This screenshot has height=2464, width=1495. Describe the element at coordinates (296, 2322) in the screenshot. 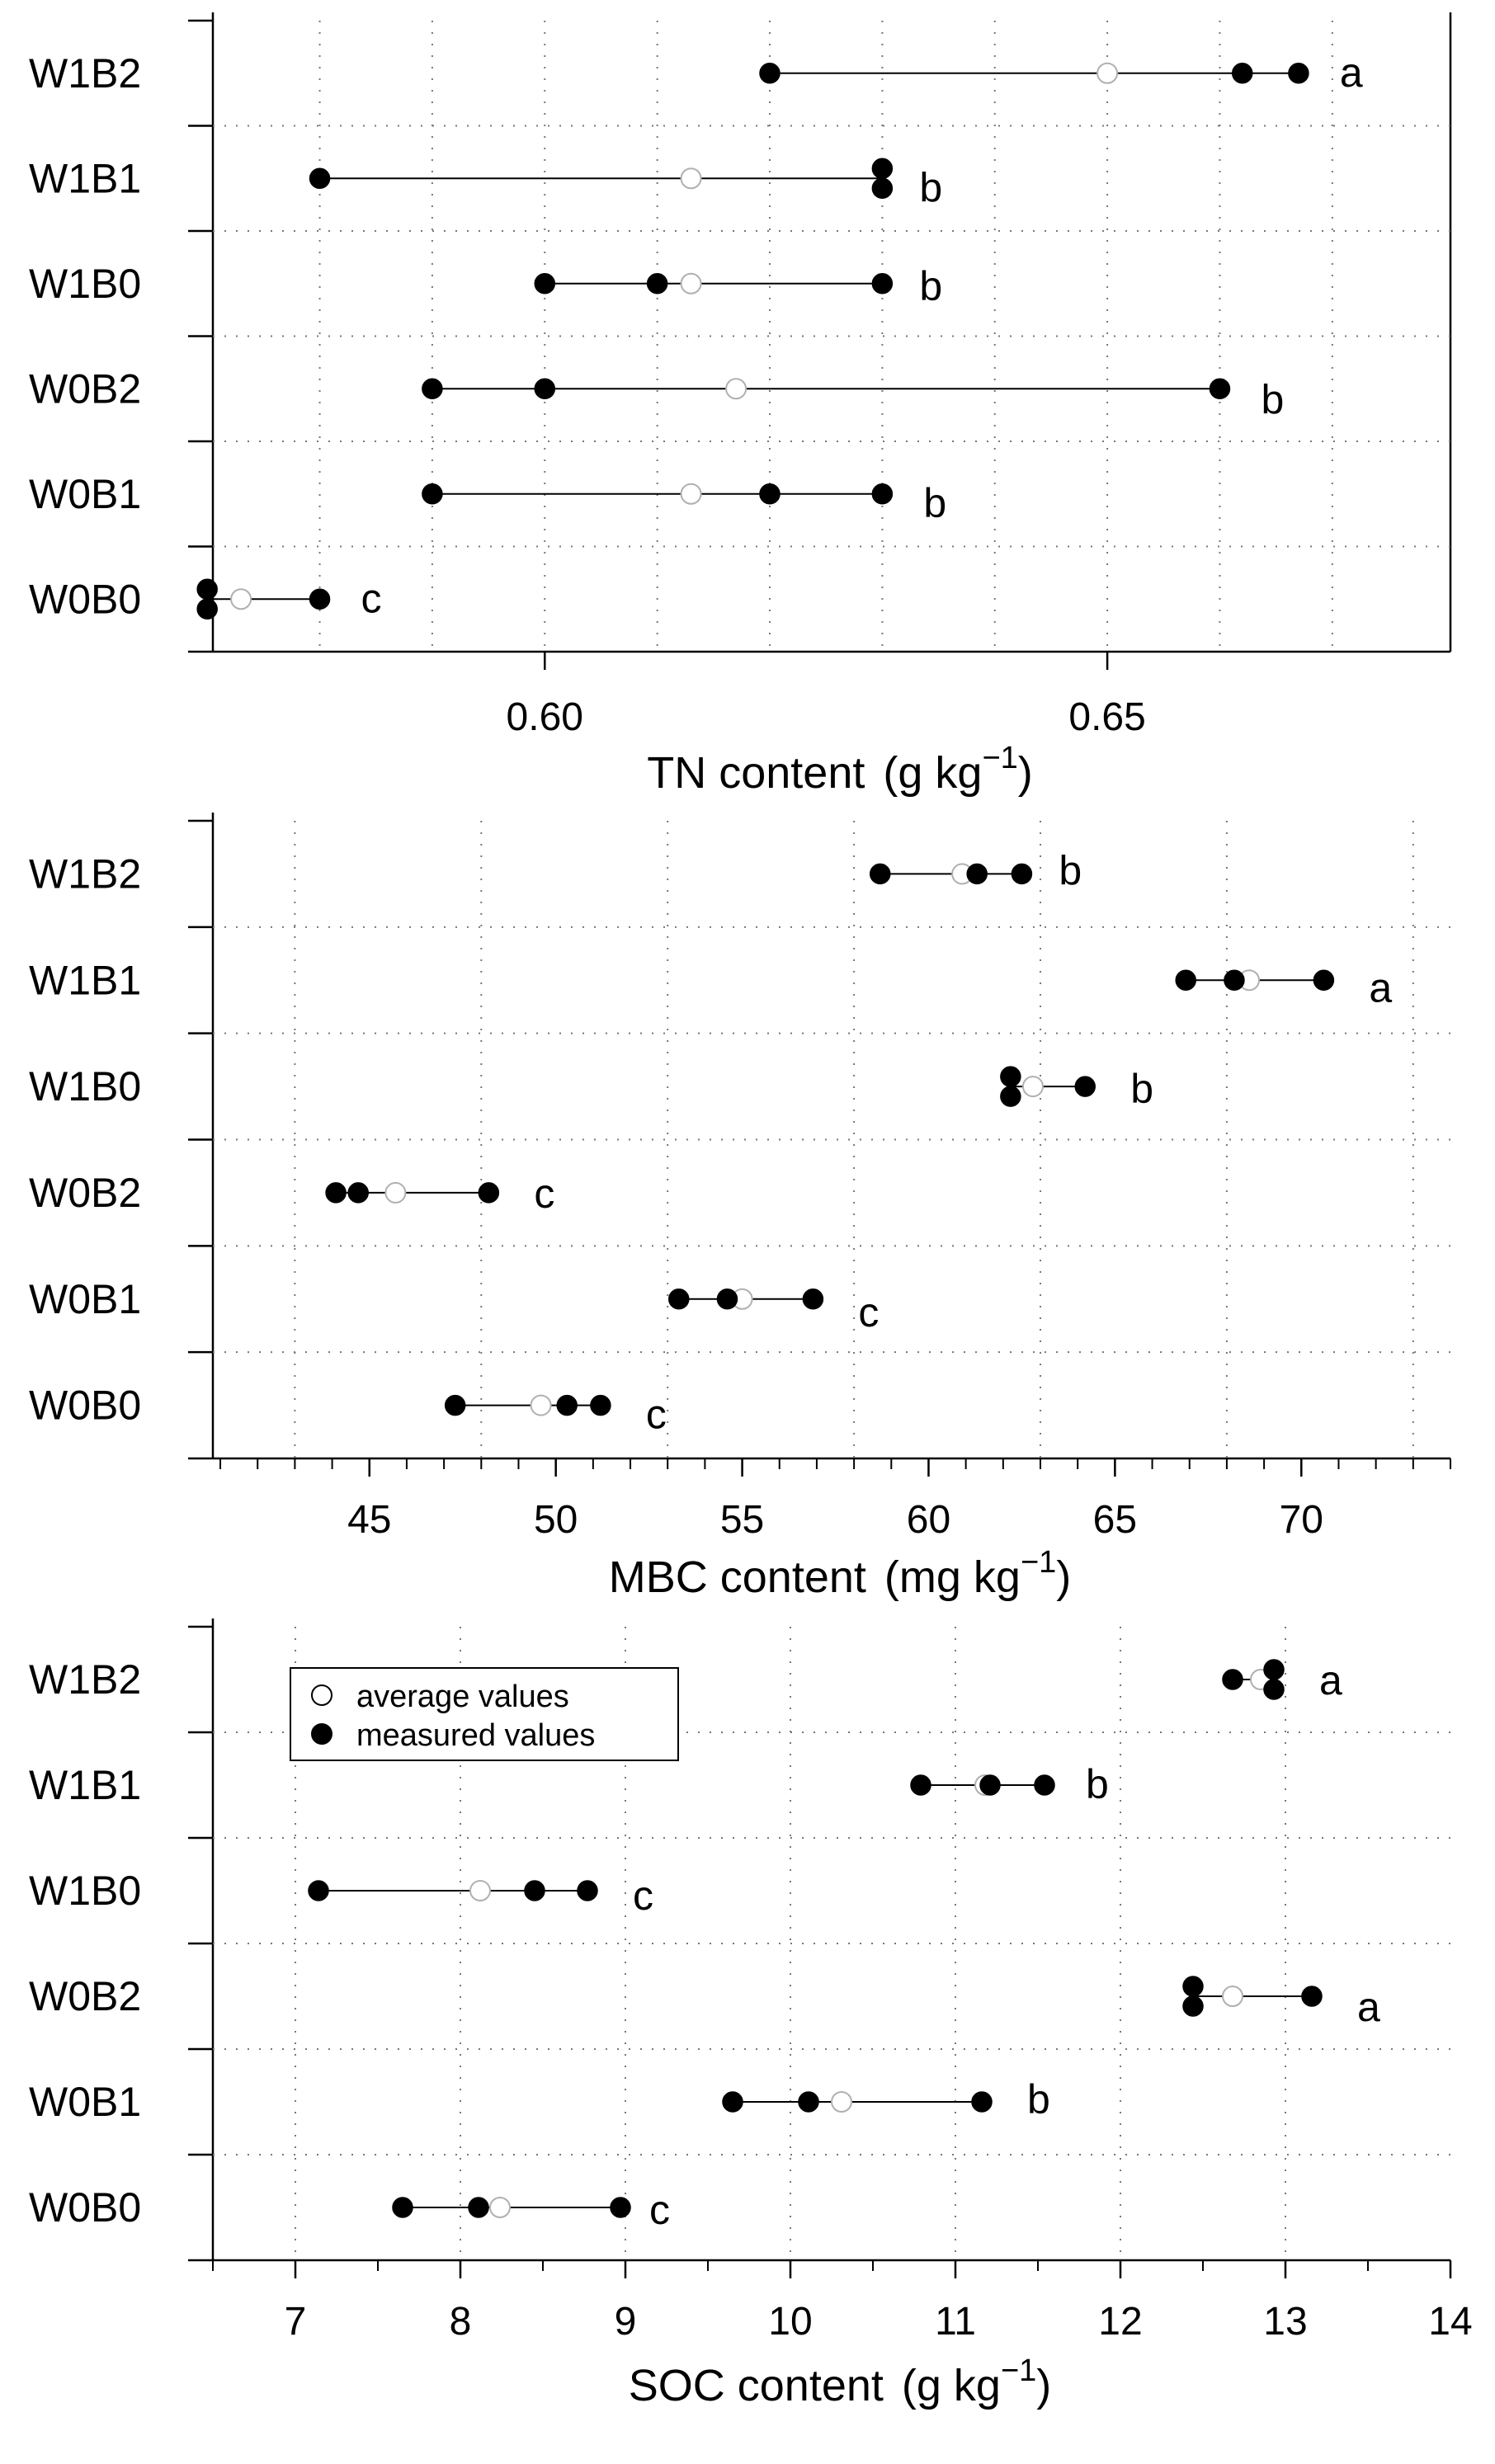

I see `x-tick-label: 7` at that location.